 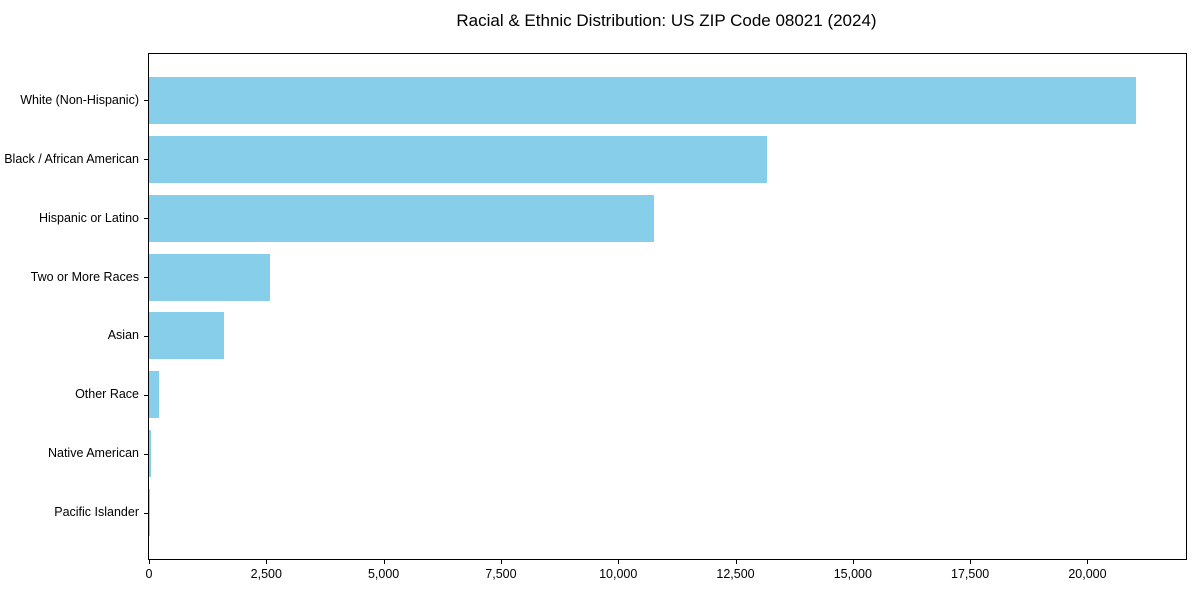 I want to click on y-axis-label: Asian, so click(x=123, y=335).